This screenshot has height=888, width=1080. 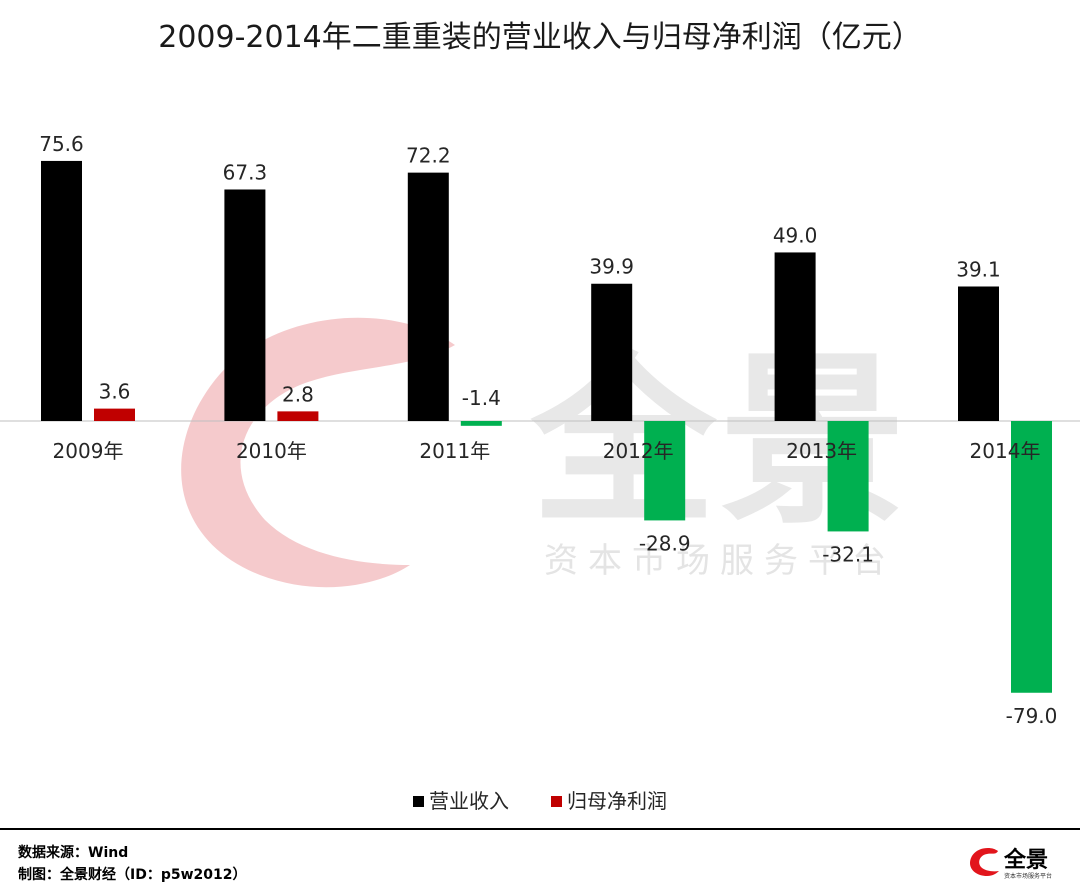 I want to click on bar-revenue-2012年, so click(x=612, y=352).